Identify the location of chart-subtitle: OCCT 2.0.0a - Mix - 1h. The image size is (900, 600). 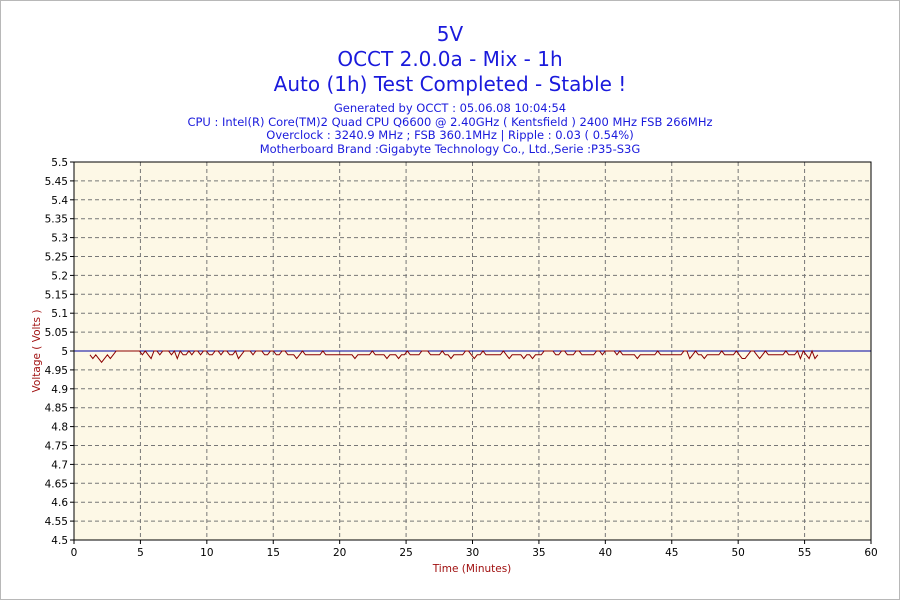
(450, 59).